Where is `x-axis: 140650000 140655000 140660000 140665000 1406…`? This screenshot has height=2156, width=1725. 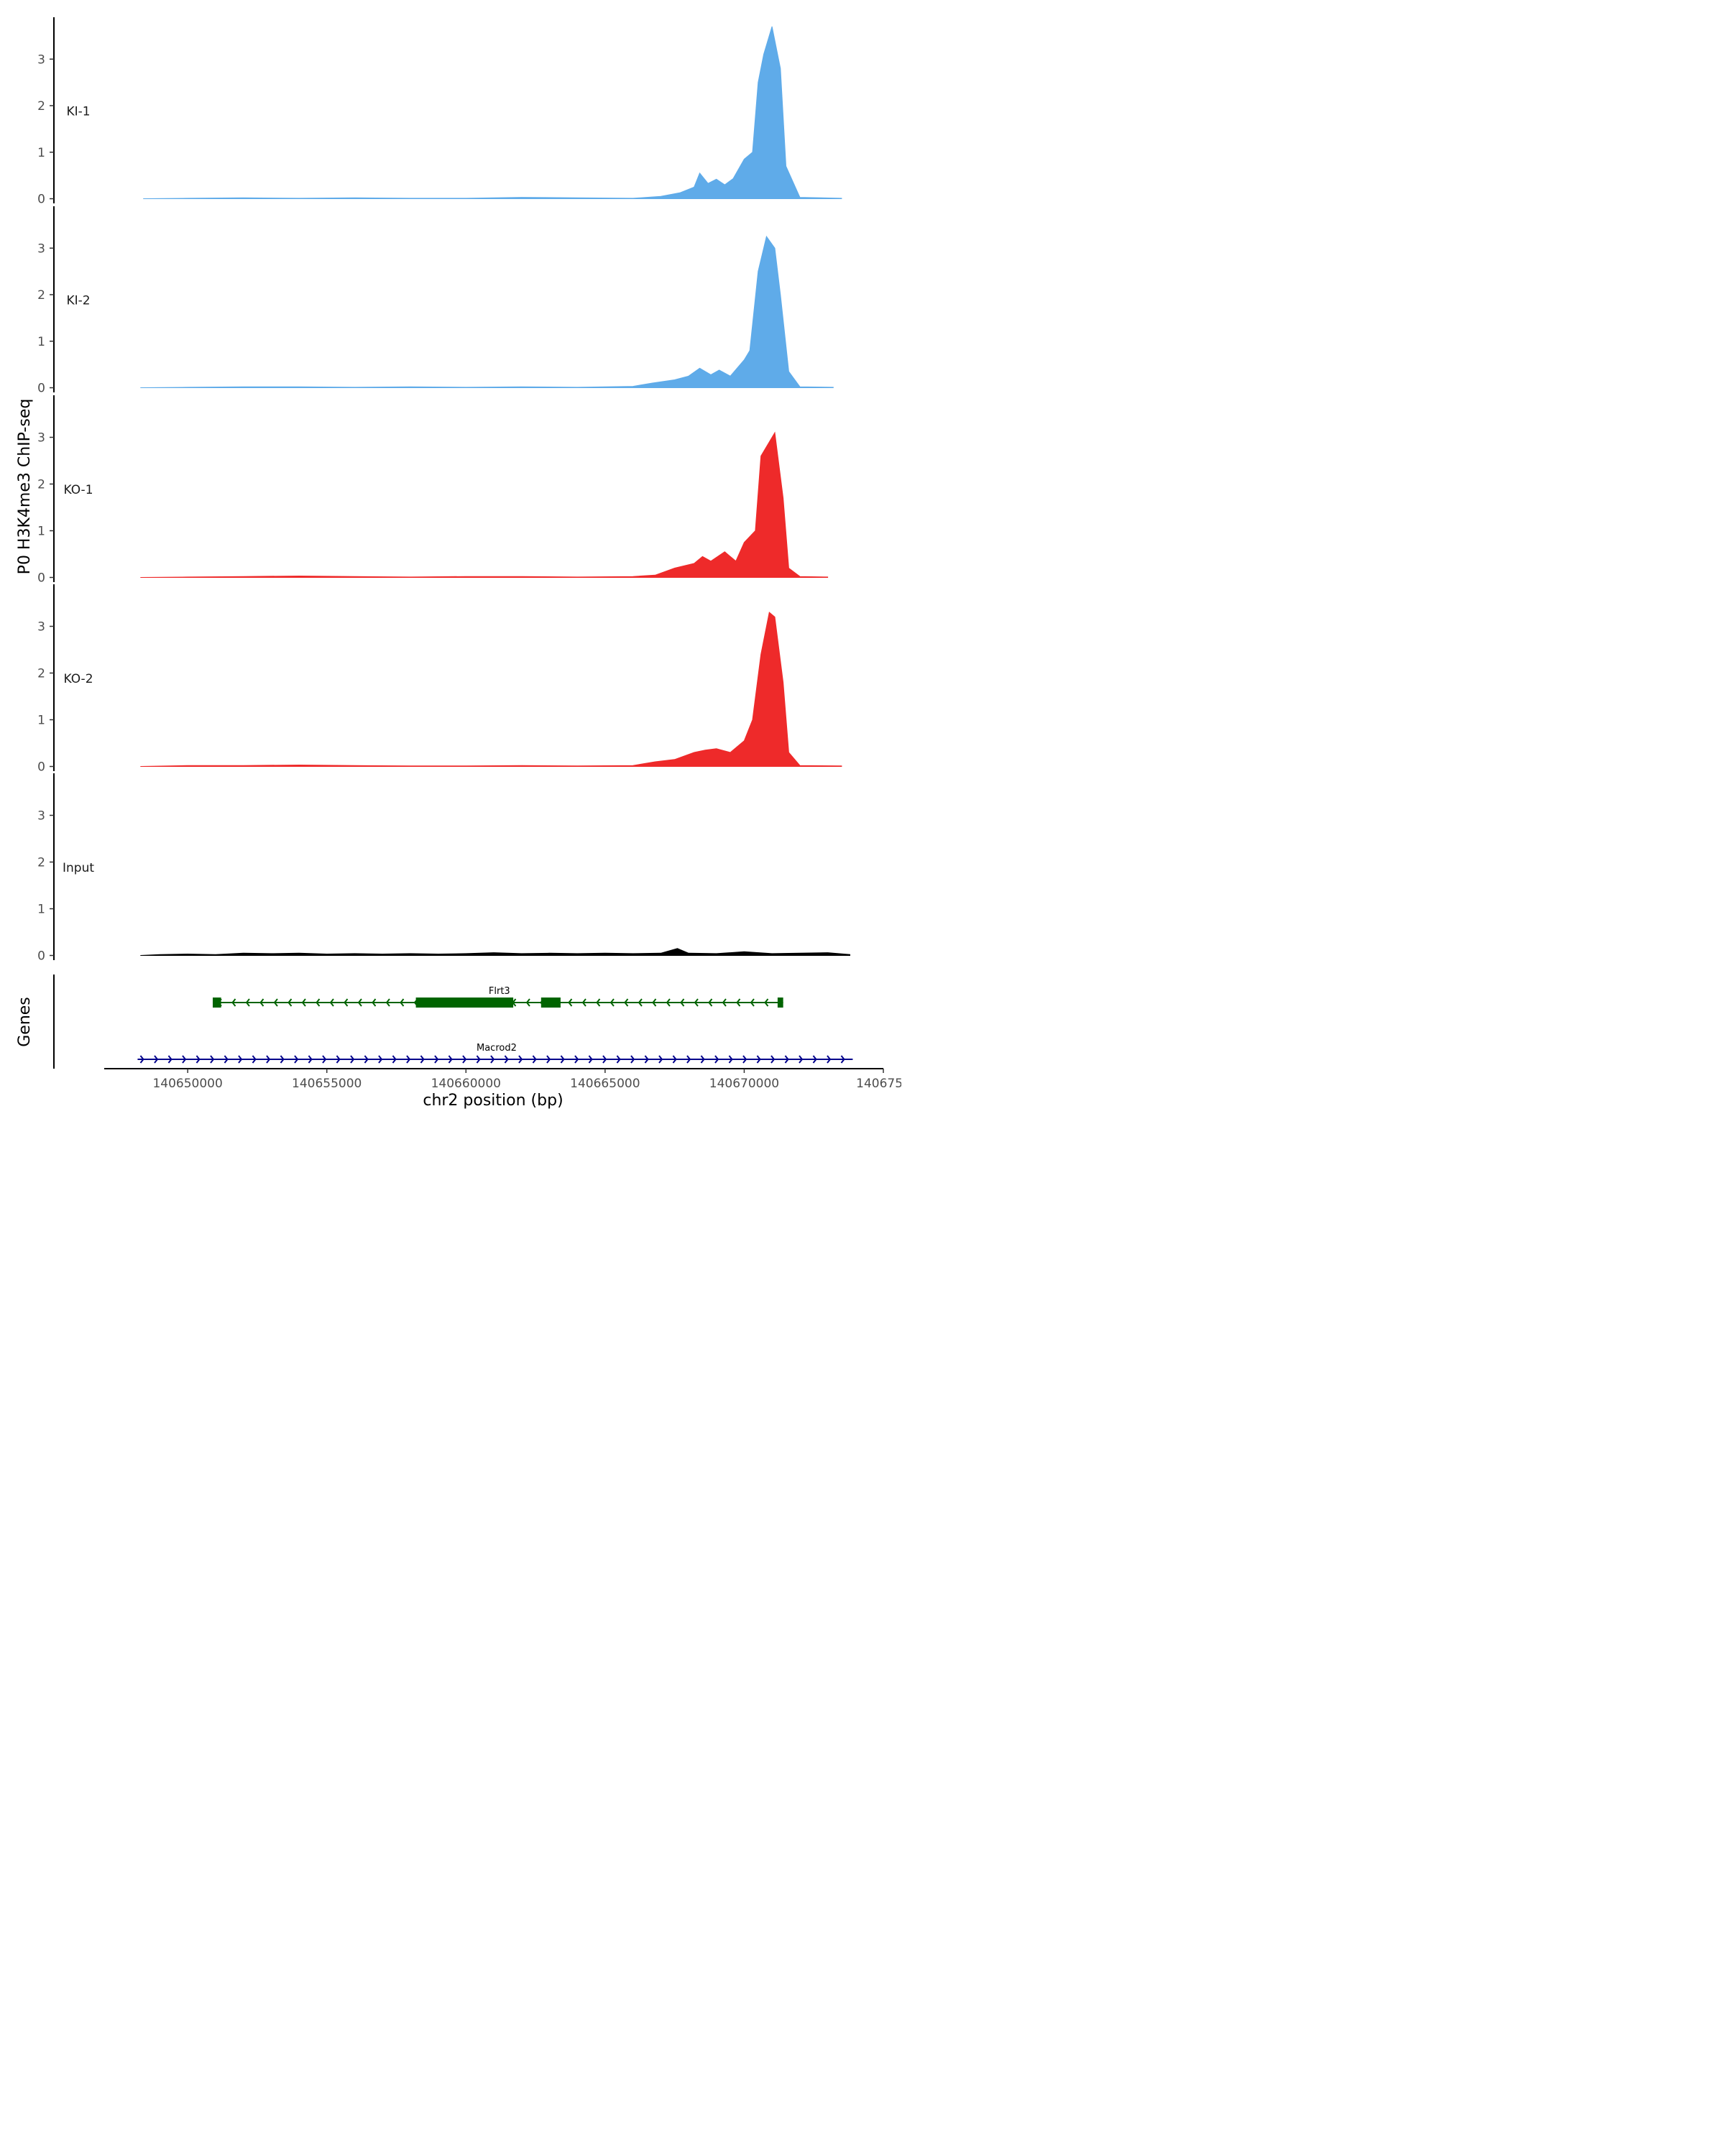 x-axis: 140650000 140655000 140660000 140665000 1406… is located at coordinates (502, 1079).